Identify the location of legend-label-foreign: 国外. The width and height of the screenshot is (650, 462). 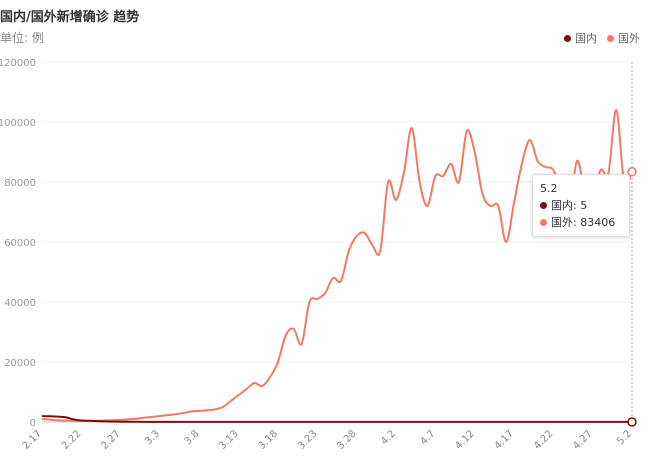
(629, 38).